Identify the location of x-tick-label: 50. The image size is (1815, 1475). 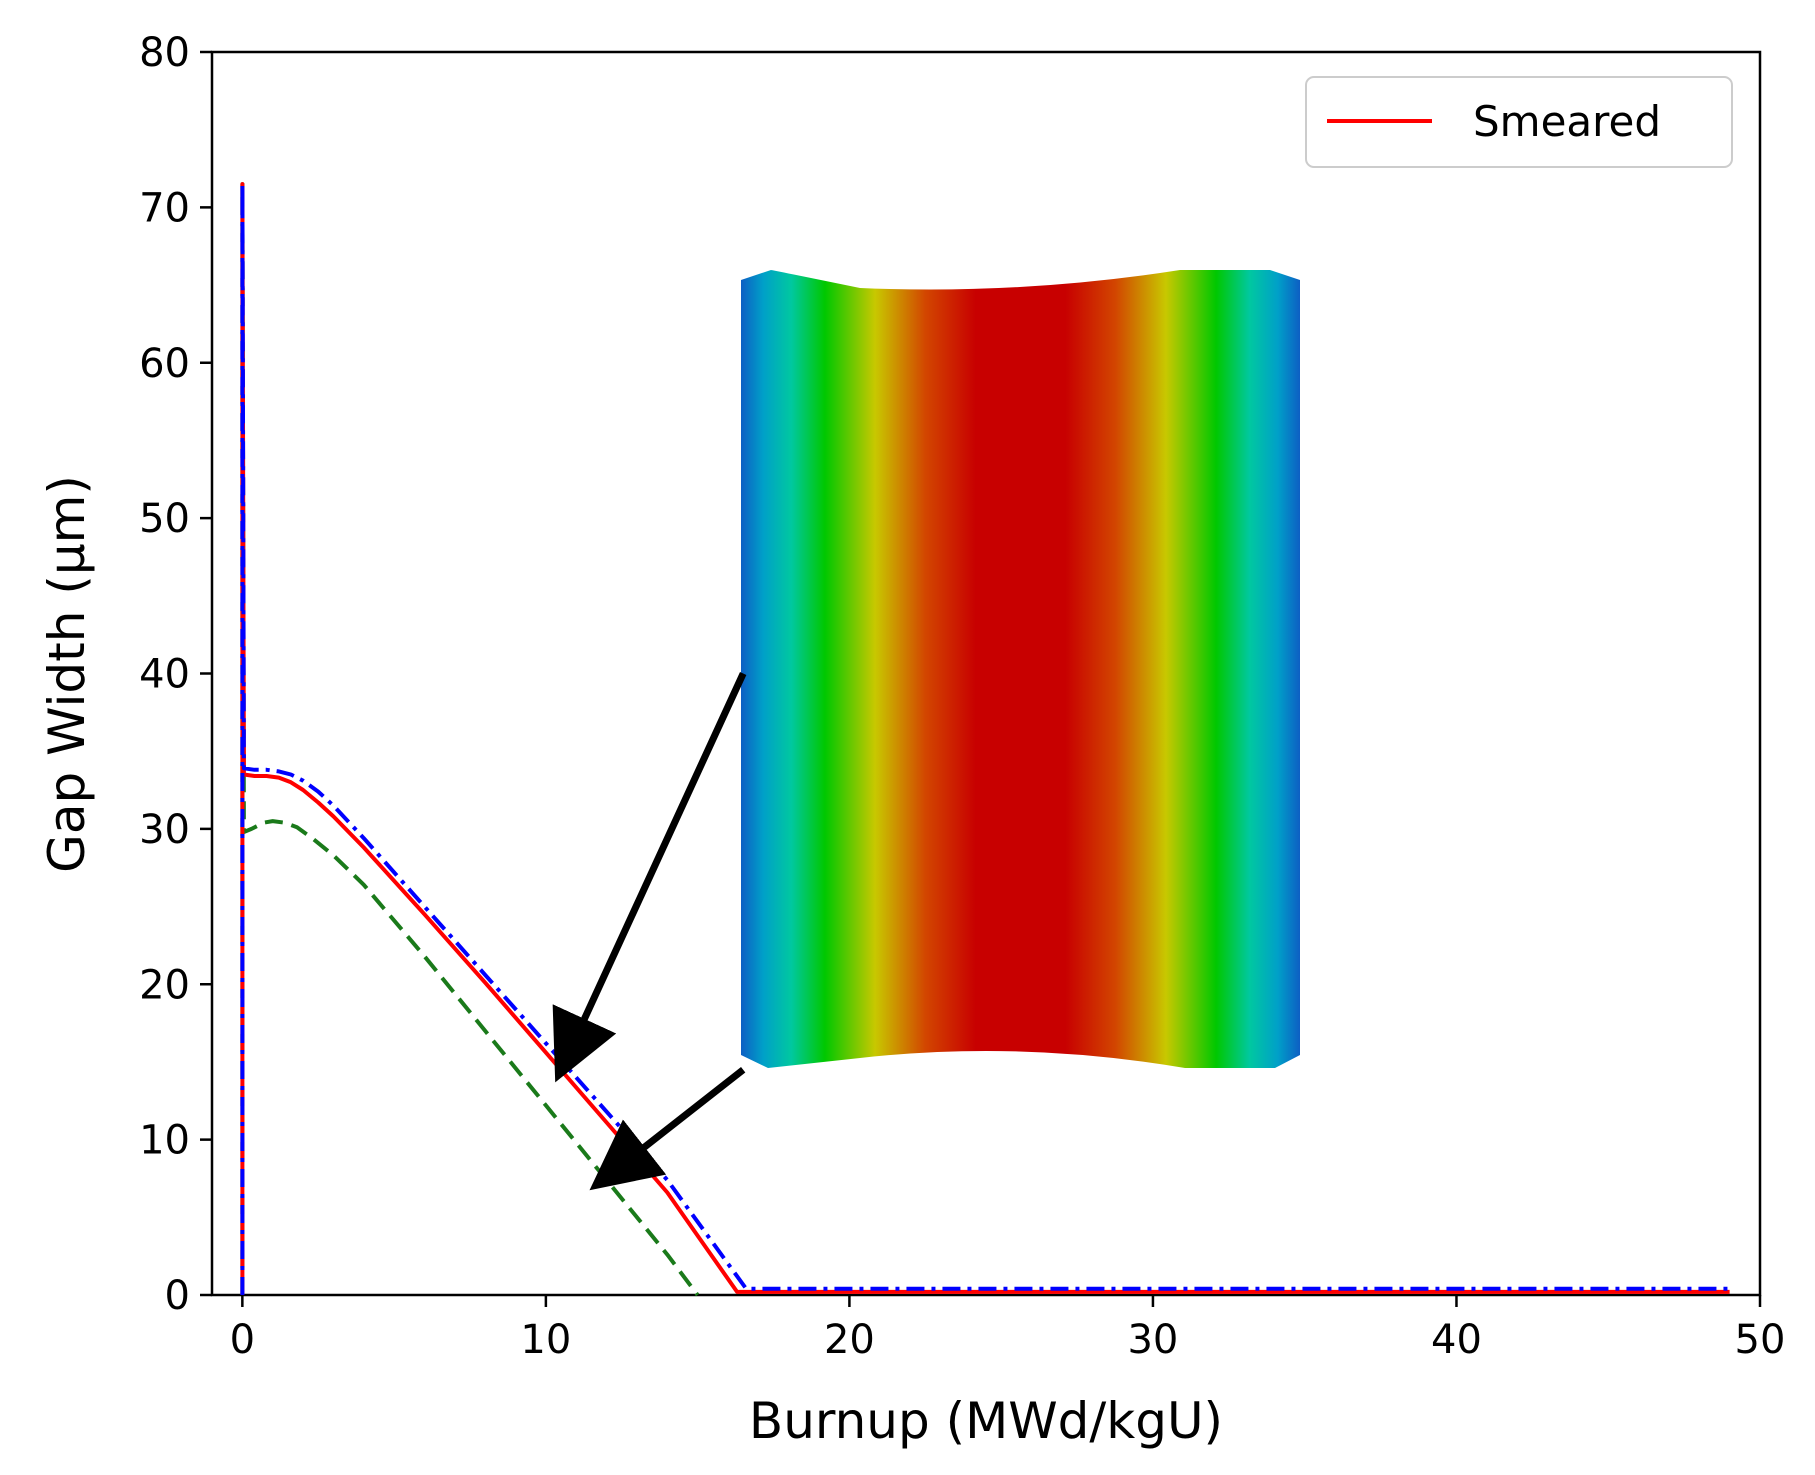
(1760, 1340).